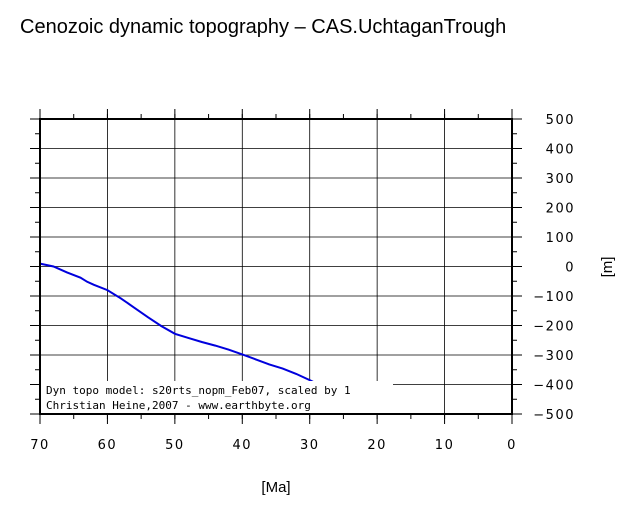 The image size is (642, 515). What do you see at coordinates (560, 150) in the screenshot?
I see `y-tick-label: 400` at bounding box center [560, 150].